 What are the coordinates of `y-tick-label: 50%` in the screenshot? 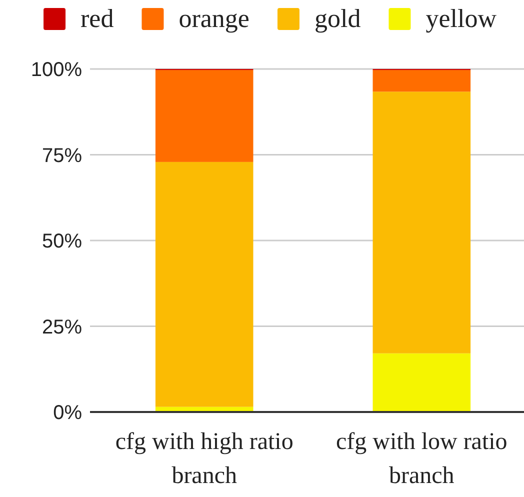 It's located at (62, 241).